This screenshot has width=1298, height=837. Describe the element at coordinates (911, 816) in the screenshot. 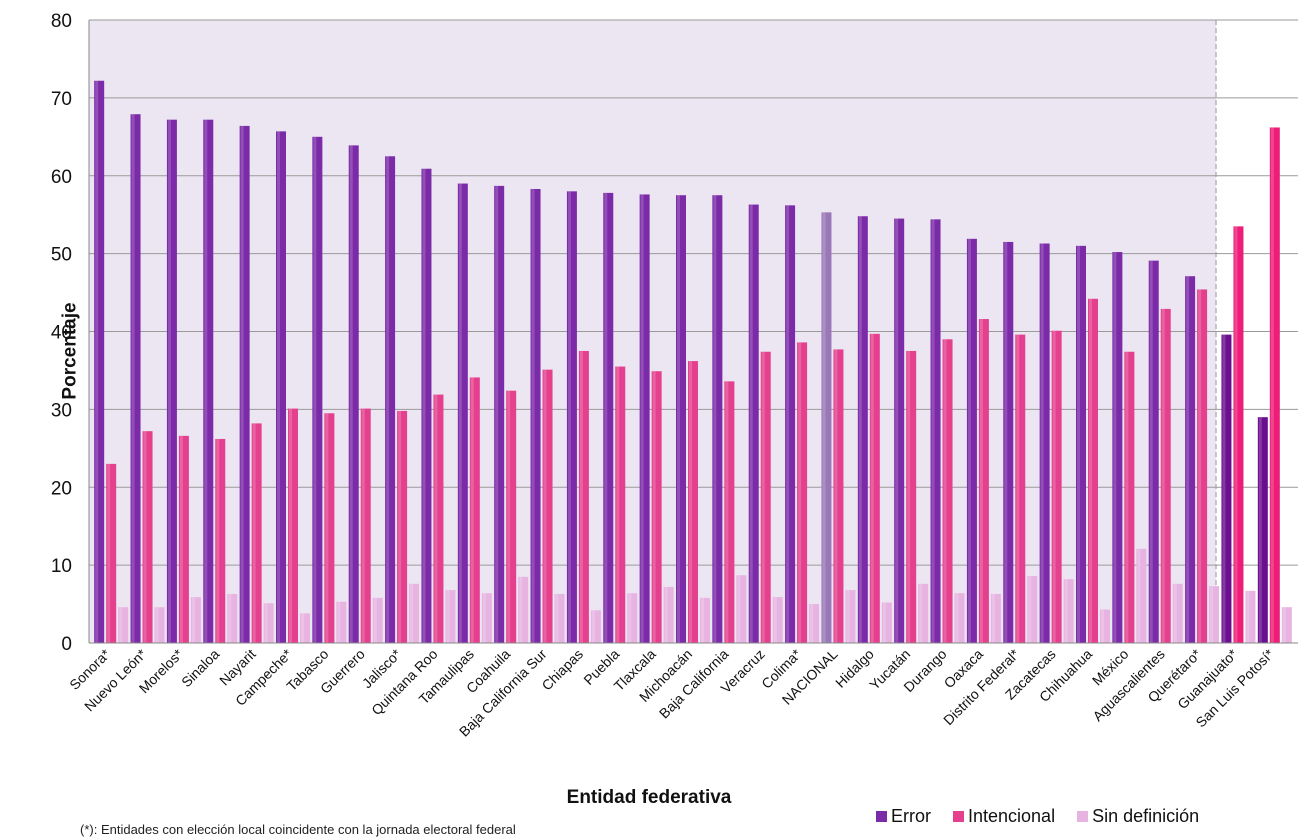

I see `legend-label-error: Error` at that location.